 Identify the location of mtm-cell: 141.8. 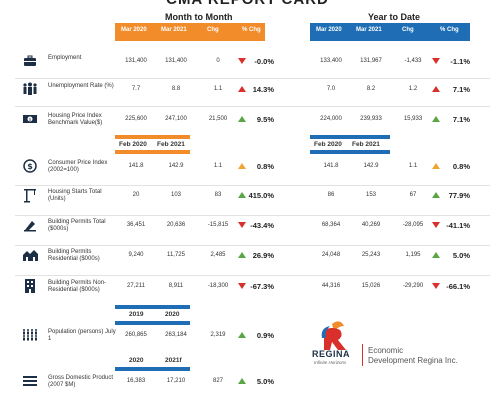
(136, 166).